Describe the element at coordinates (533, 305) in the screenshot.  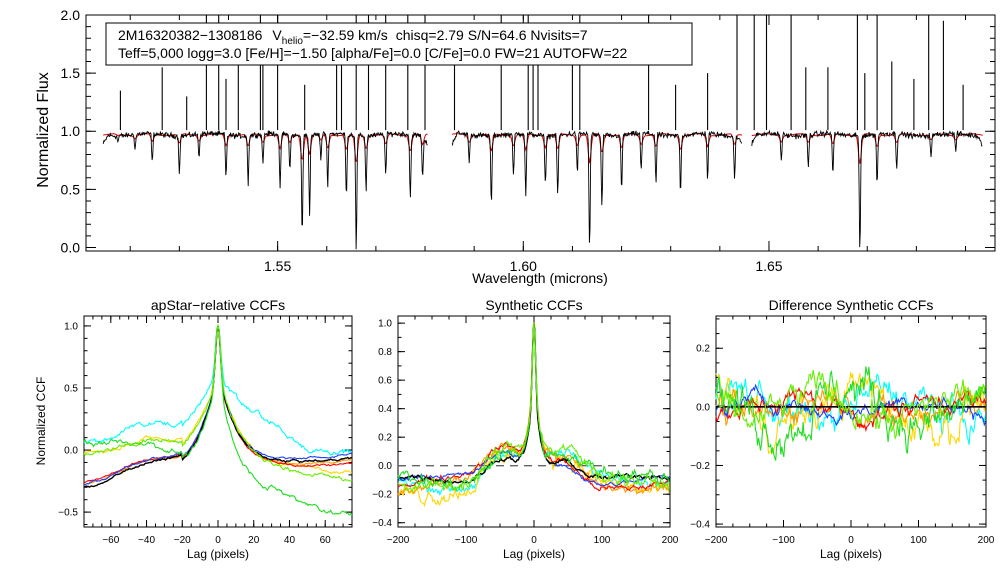
I see `synthetic-ccf-title: Synthetic CCFs` at that location.